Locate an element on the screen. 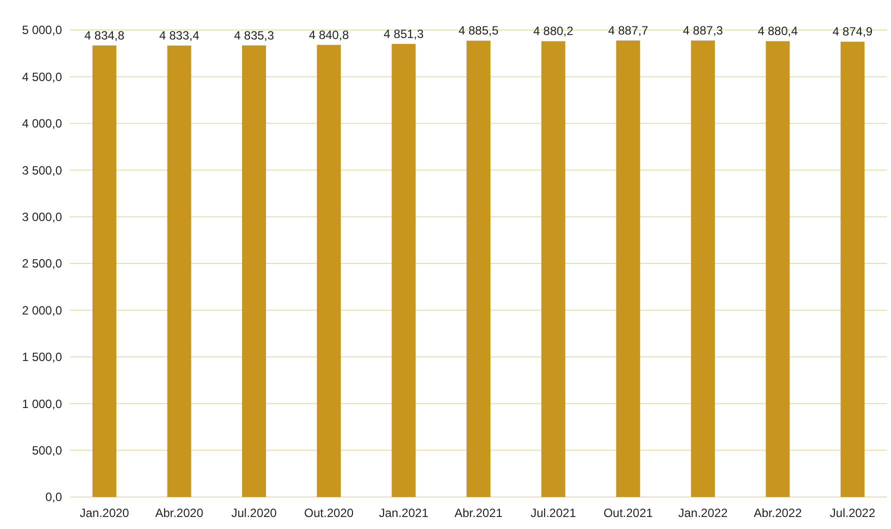 This screenshot has width=891, height=529. data-label: 4 885,5 is located at coordinates (478, 31).